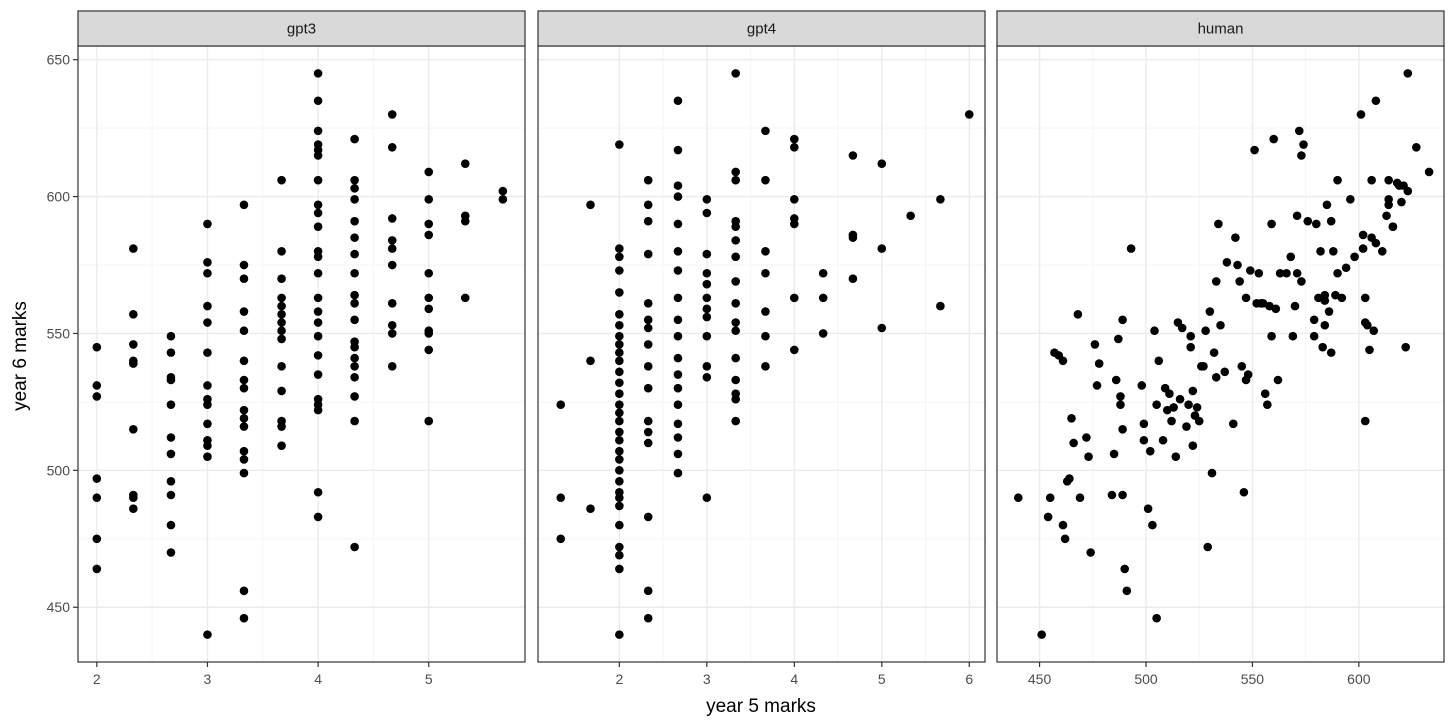  Describe the element at coordinates (882, 679) in the screenshot. I see `x-tick-label: 5` at that location.